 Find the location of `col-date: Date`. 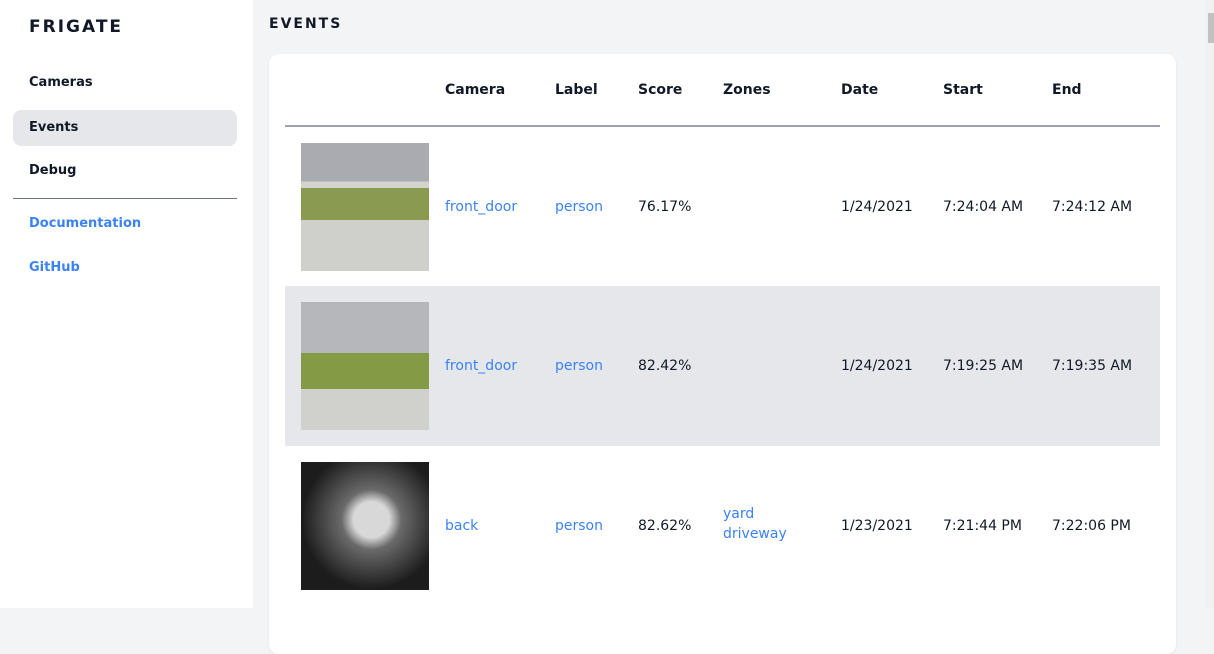

col-date: Date is located at coordinates (892, 90).